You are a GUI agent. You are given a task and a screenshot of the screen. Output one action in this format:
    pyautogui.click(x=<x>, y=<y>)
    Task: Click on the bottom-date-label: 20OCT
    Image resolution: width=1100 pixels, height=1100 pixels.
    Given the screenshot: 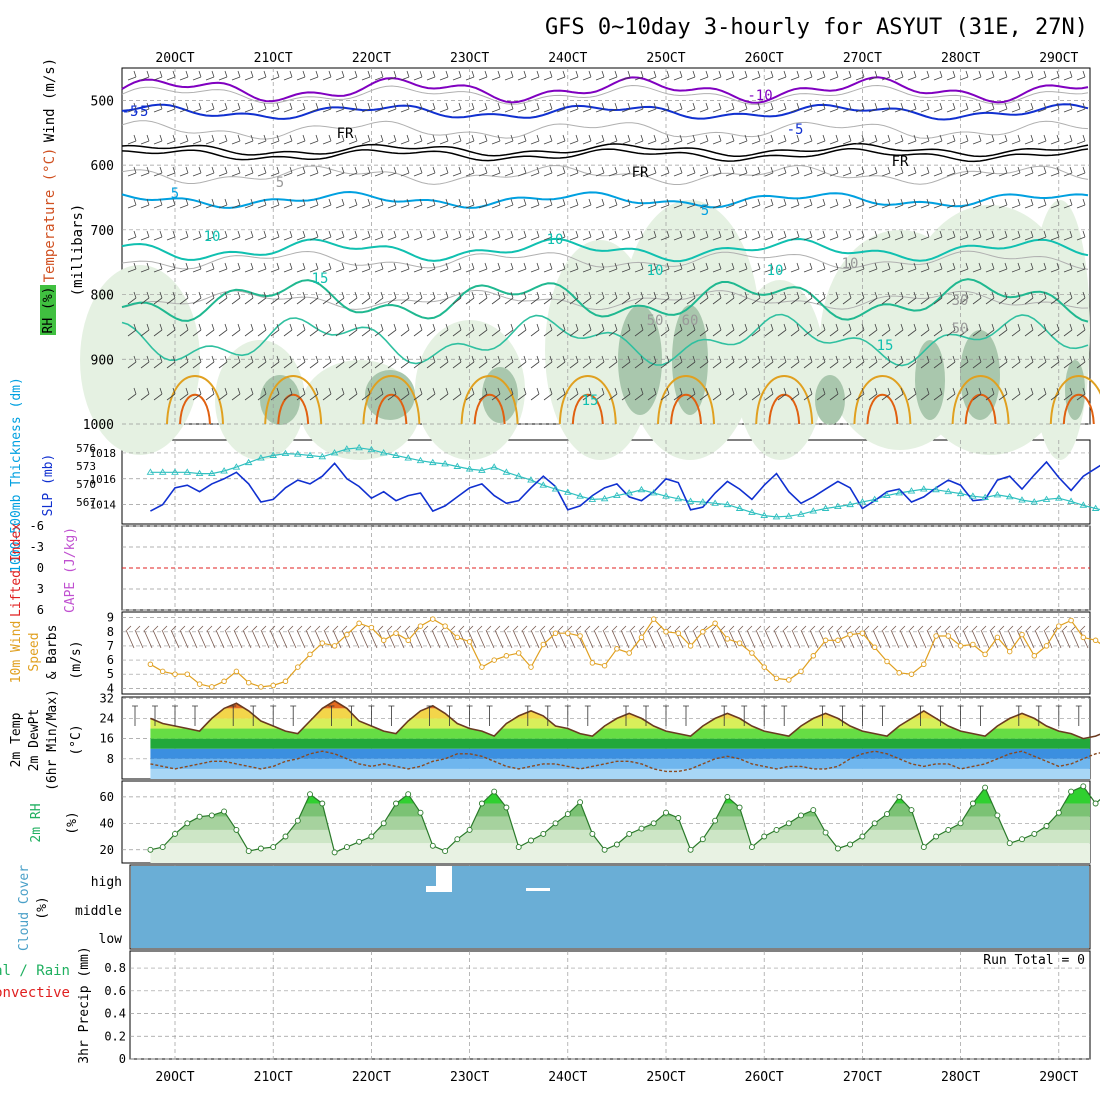 What is the action you would take?
    pyautogui.click(x=174, y=1077)
    